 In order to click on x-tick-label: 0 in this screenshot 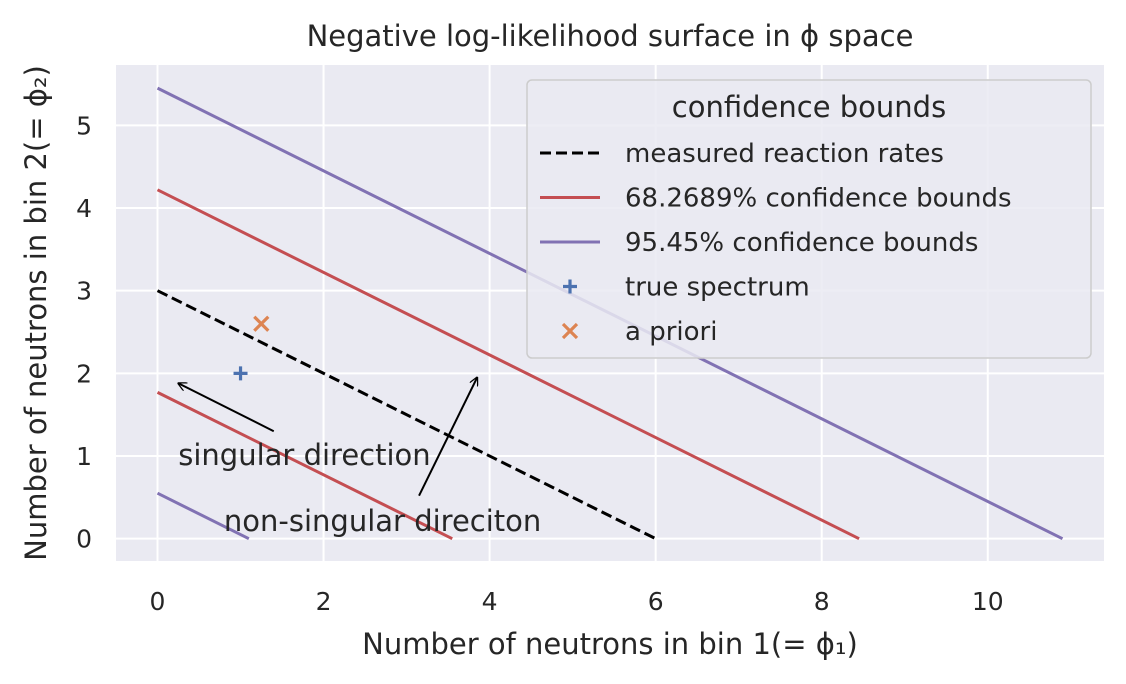, I will do `click(158, 601)`.